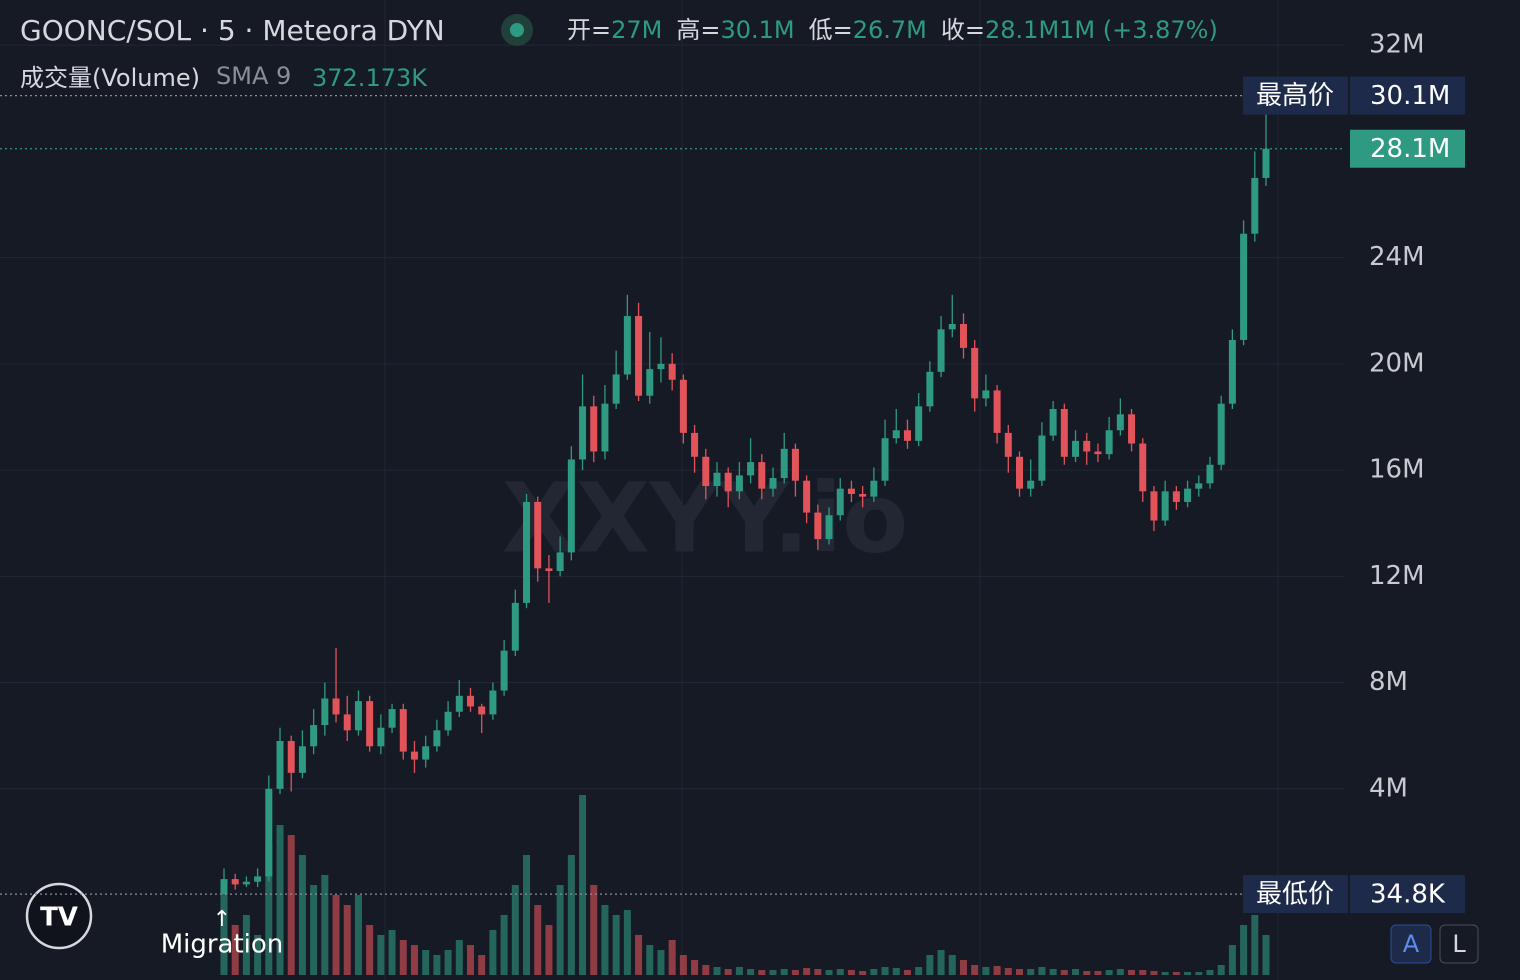 The image size is (1520, 980). I want to click on level-label: 最高价, so click(1295, 96).